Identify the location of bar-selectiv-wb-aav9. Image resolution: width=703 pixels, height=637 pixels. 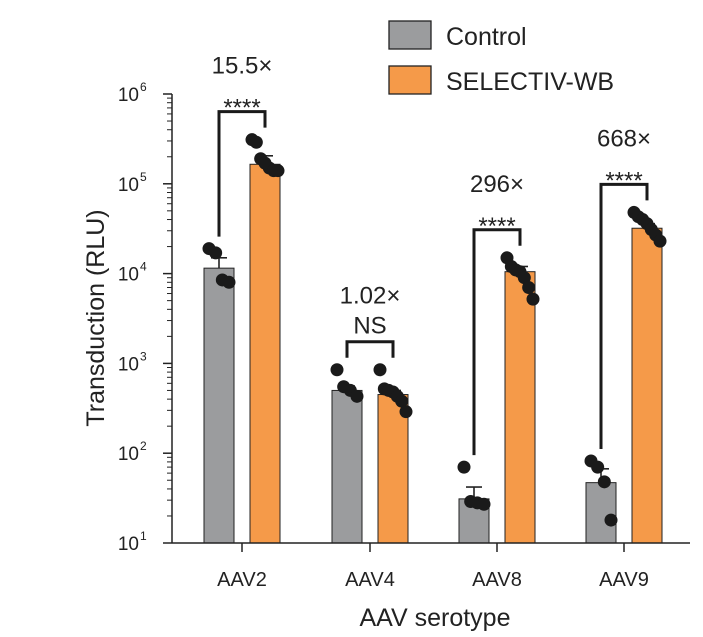
(647, 385).